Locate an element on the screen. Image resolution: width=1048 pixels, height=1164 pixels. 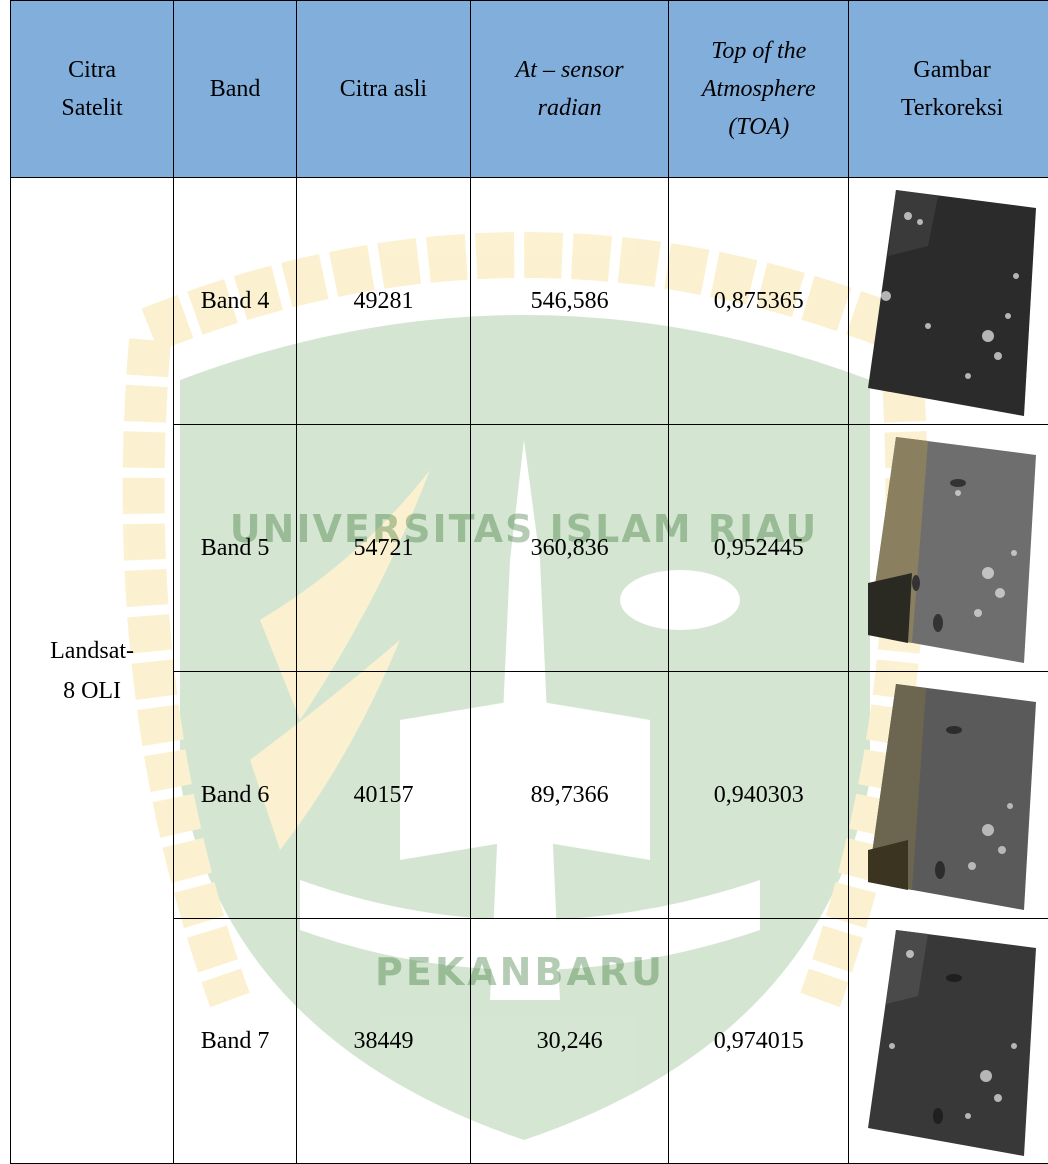
header-line: radian is located at coordinates (570, 108).